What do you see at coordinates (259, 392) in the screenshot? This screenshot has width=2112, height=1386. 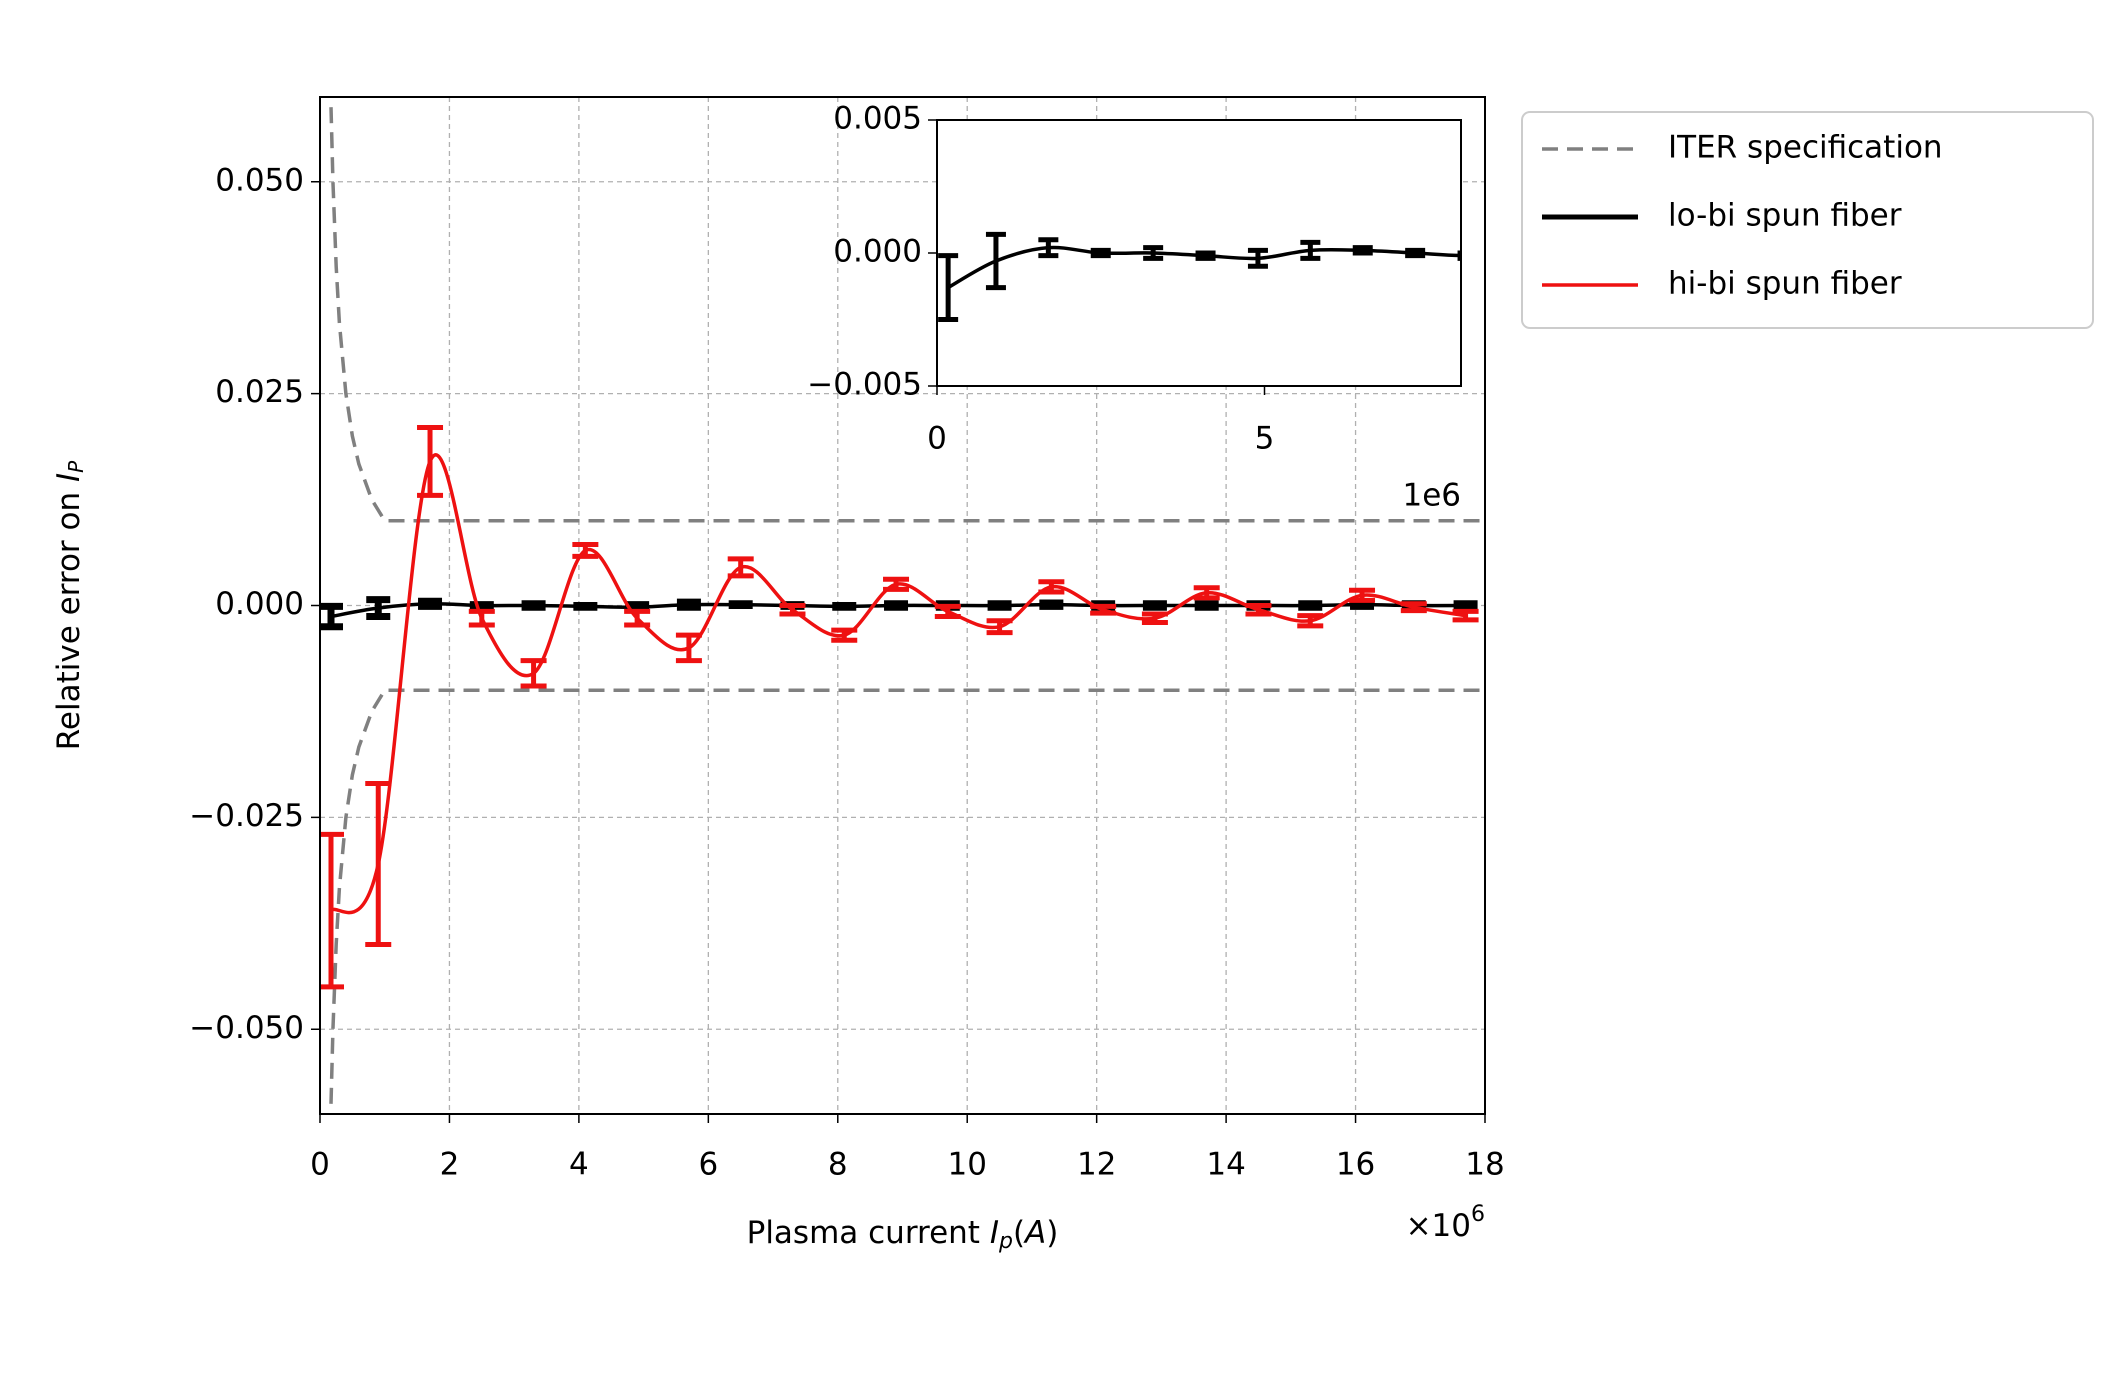 I see `y-tick-label: 0.025` at bounding box center [259, 392].